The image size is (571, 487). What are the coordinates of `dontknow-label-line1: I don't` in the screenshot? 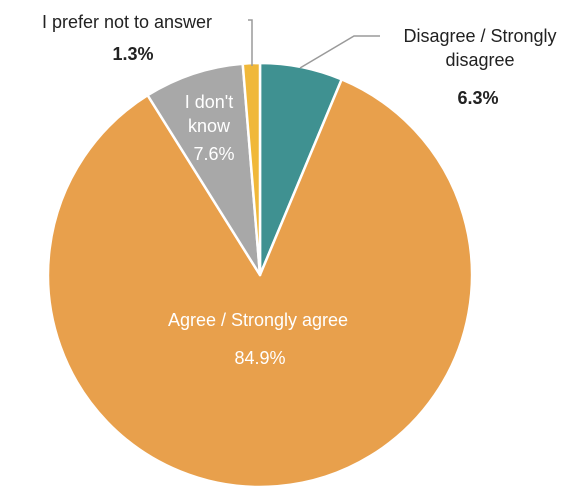 It's located at (209, 102).